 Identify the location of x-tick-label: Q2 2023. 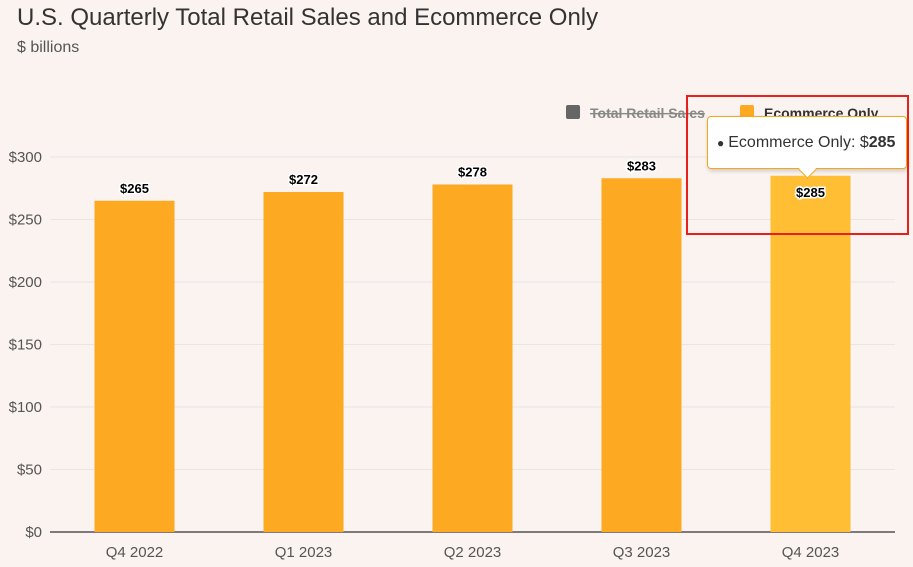
(473, 552).